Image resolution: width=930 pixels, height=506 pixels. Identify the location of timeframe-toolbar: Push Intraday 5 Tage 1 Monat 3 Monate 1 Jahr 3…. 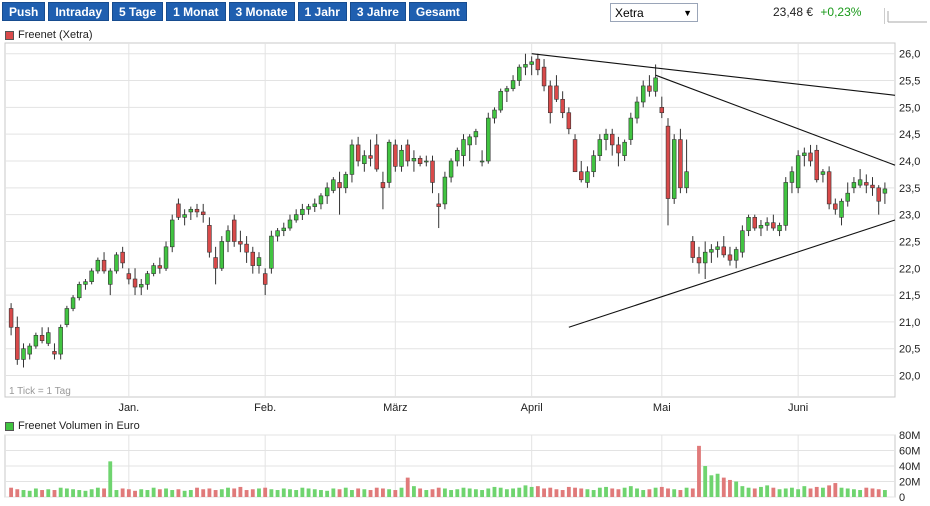
(234, 11).